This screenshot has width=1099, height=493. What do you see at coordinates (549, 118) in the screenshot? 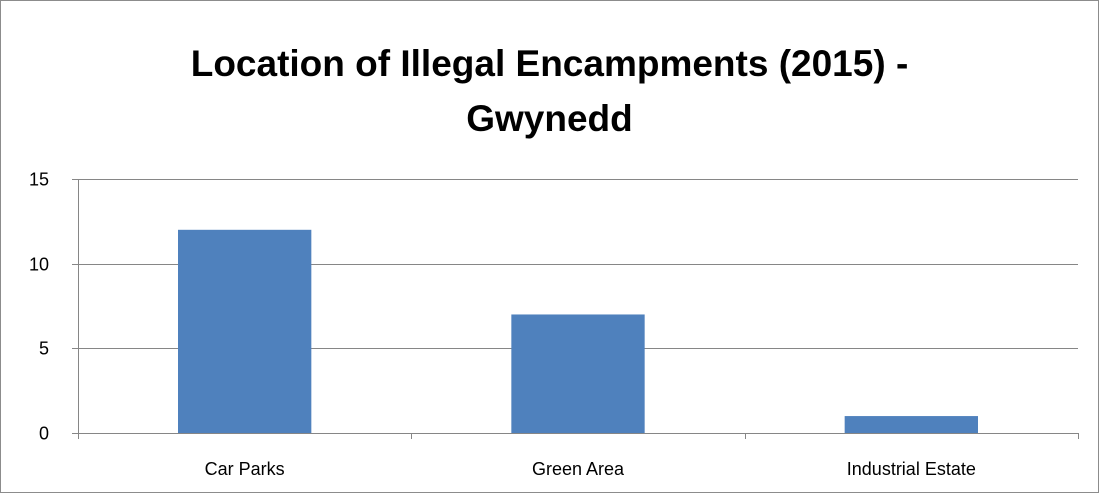
I see `chart-title-line-2: Gwynedd` at bounding box center [549, 118].